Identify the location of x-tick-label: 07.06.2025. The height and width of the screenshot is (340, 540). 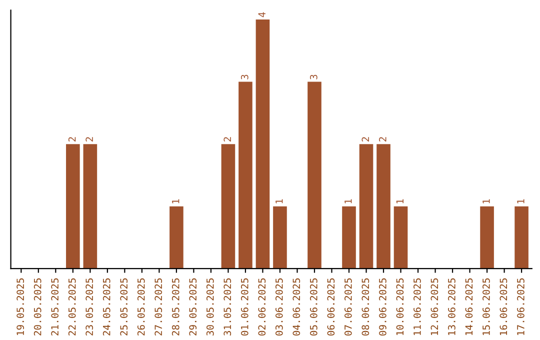
(348, 307).